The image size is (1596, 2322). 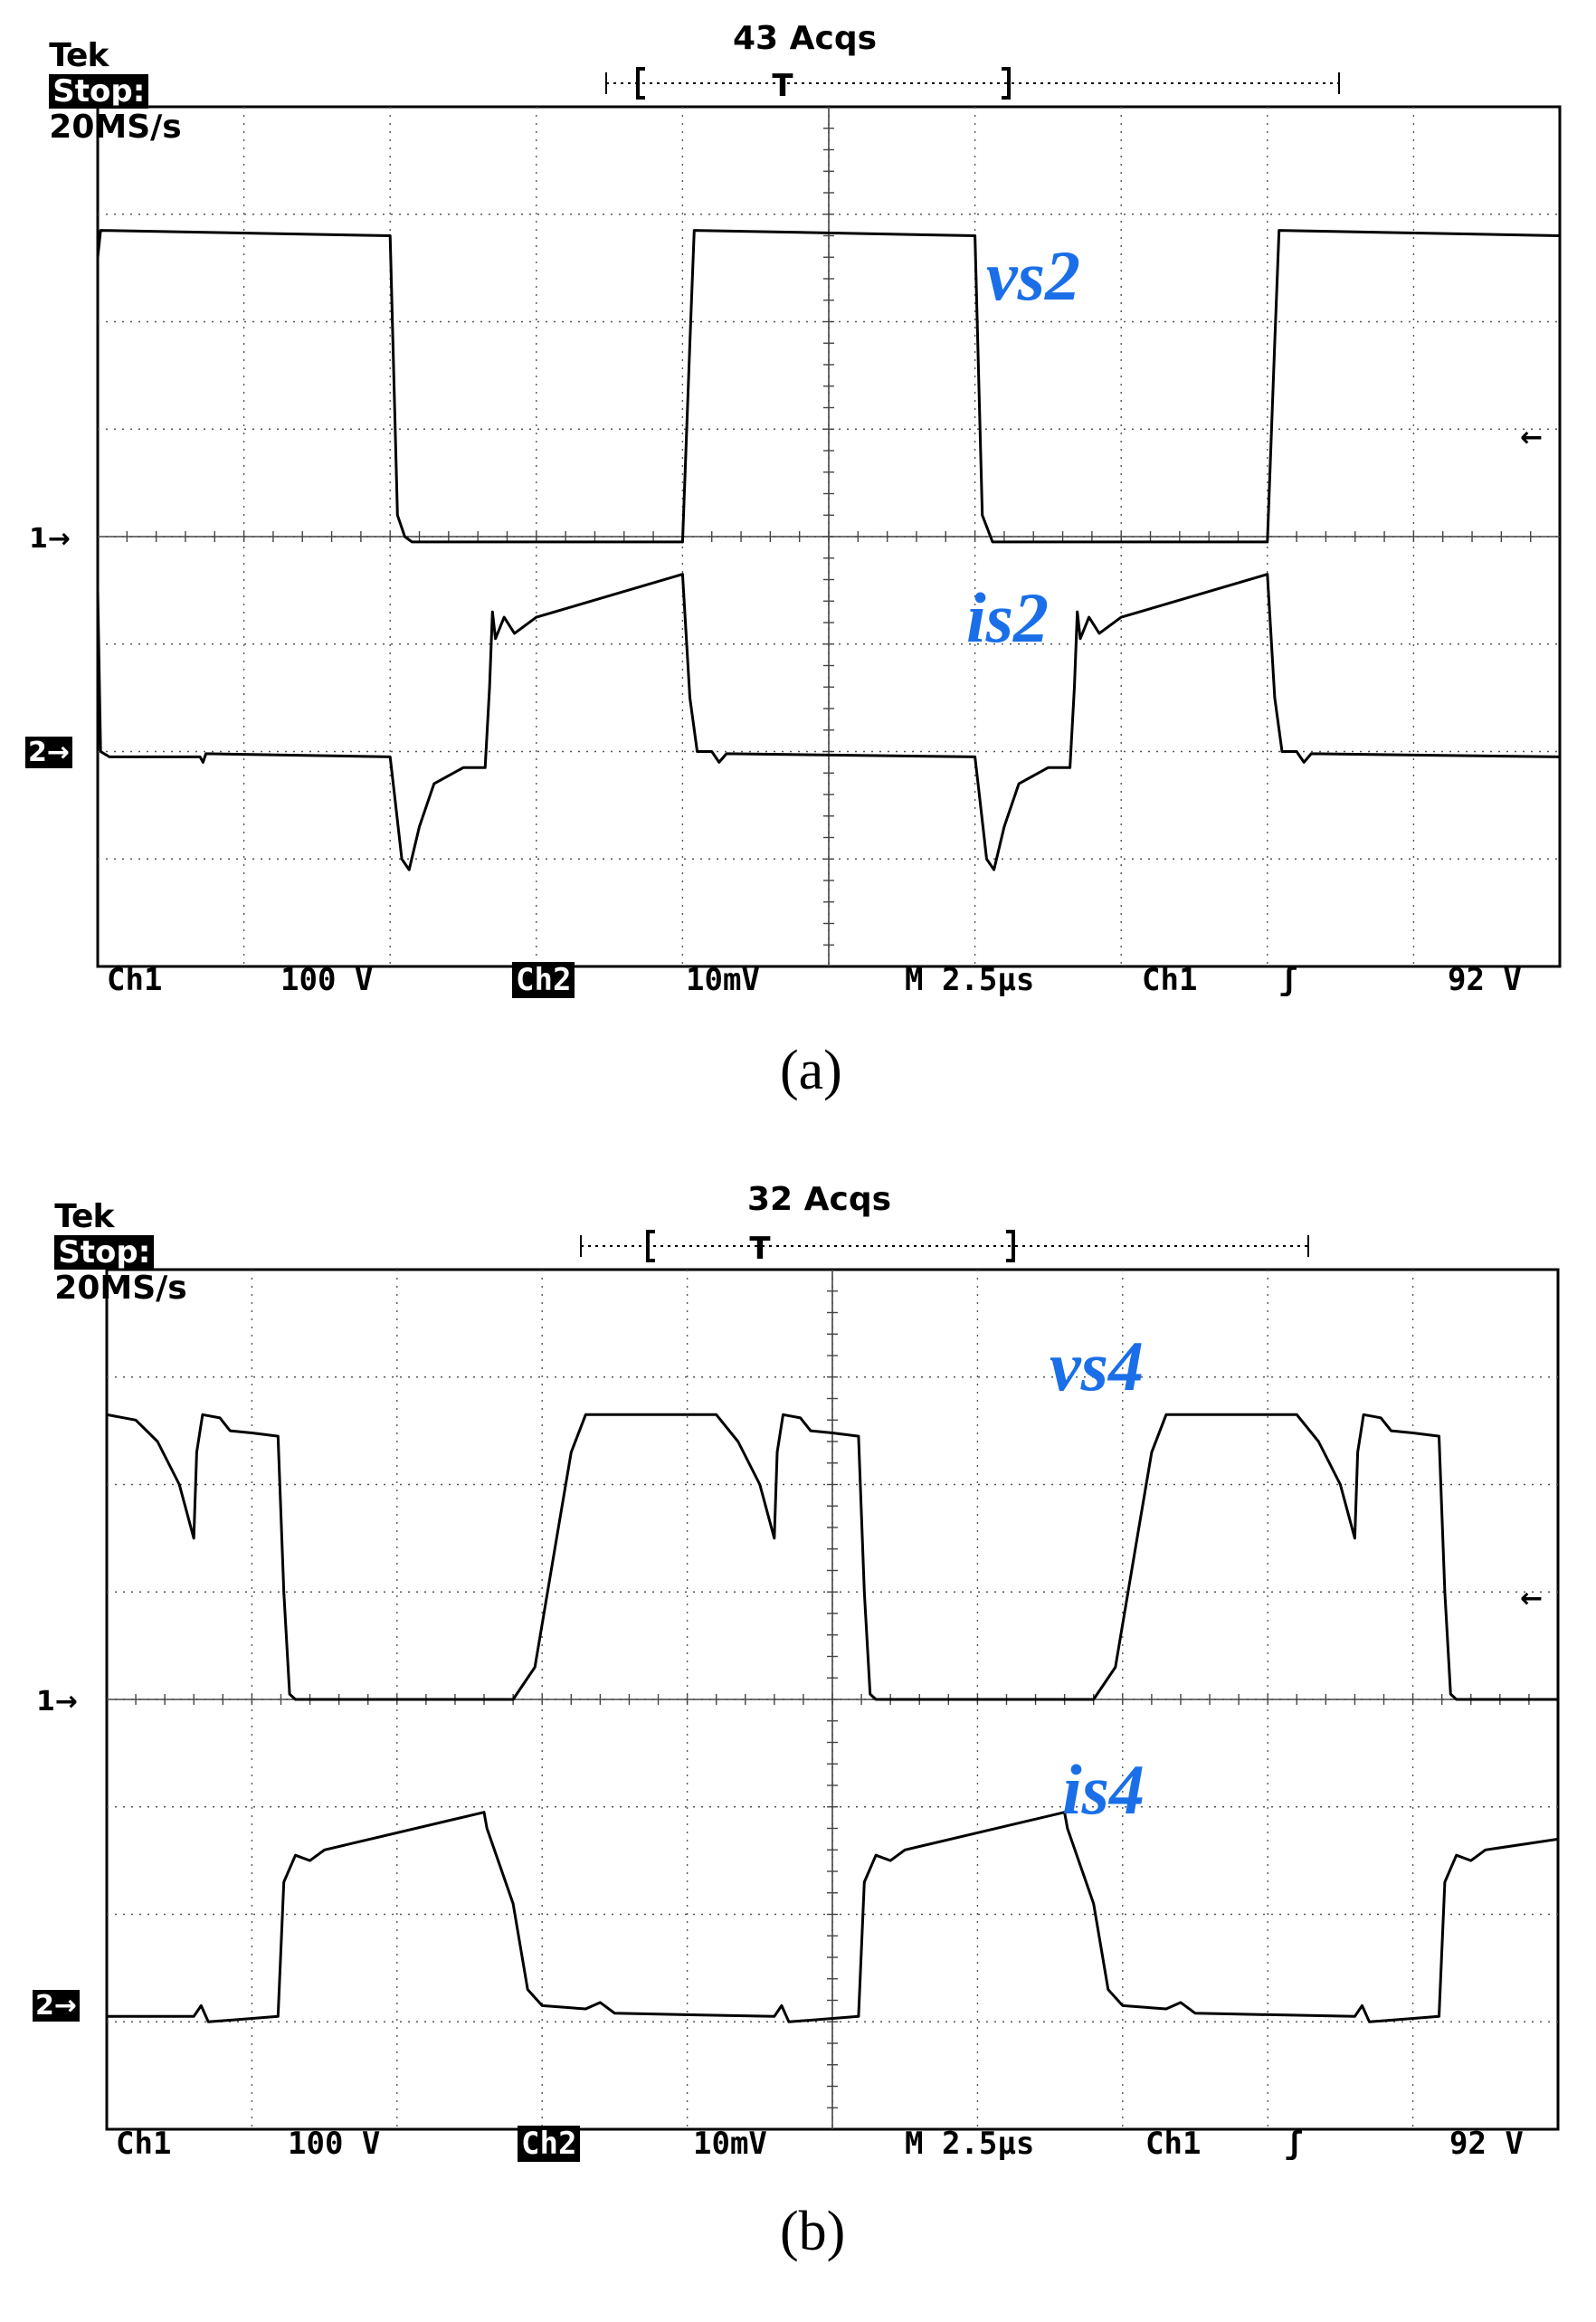 What do you see at coordinates (833, 1917) in the screenshot?
I see `trace-is4` at bounding box center [833, 1917].